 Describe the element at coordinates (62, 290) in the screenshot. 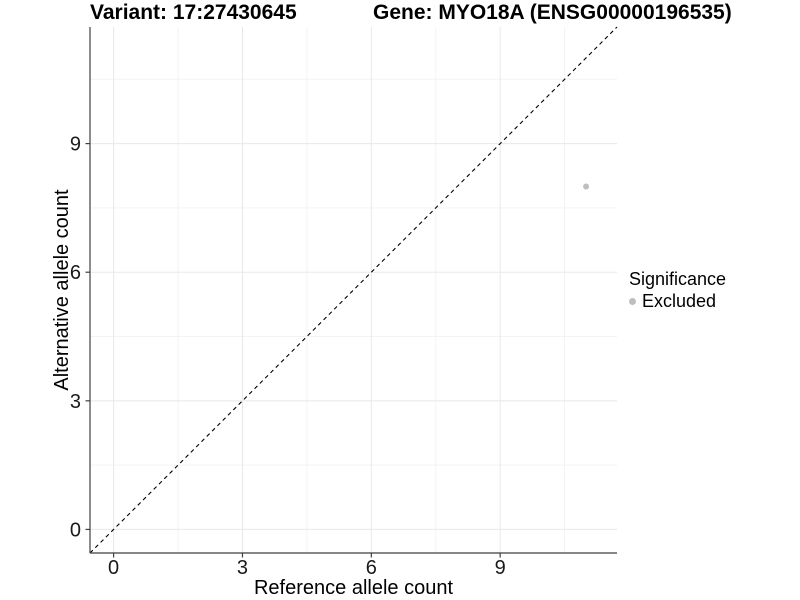

I see `y-axis-title: Alternative allele count` at that location.